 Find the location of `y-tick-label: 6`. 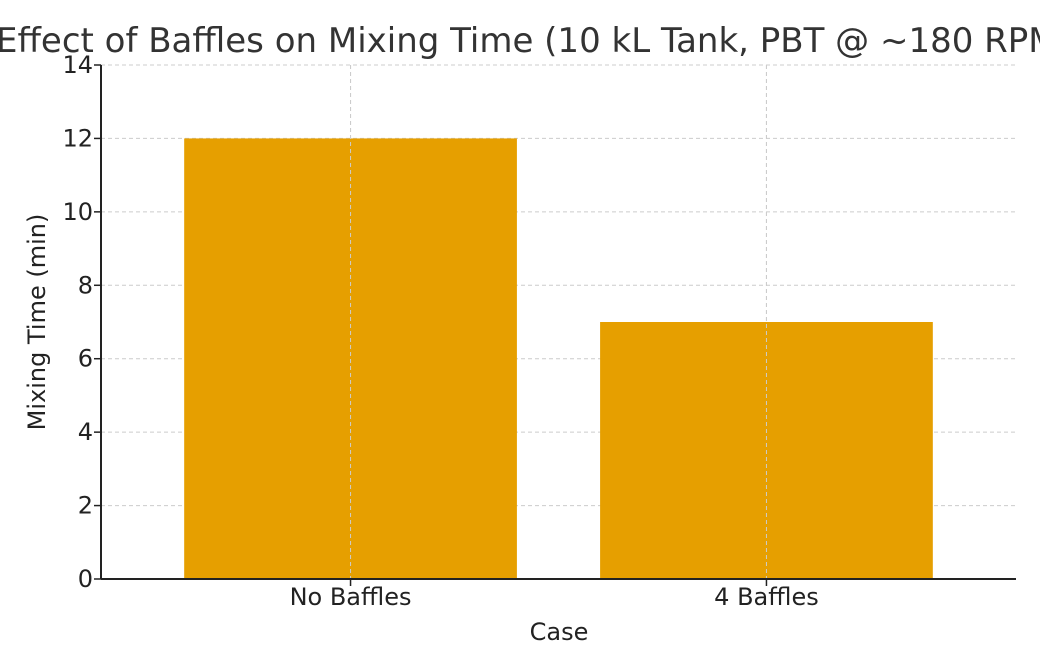

y-tick-label: 6 is located at coordinates (85, 359).